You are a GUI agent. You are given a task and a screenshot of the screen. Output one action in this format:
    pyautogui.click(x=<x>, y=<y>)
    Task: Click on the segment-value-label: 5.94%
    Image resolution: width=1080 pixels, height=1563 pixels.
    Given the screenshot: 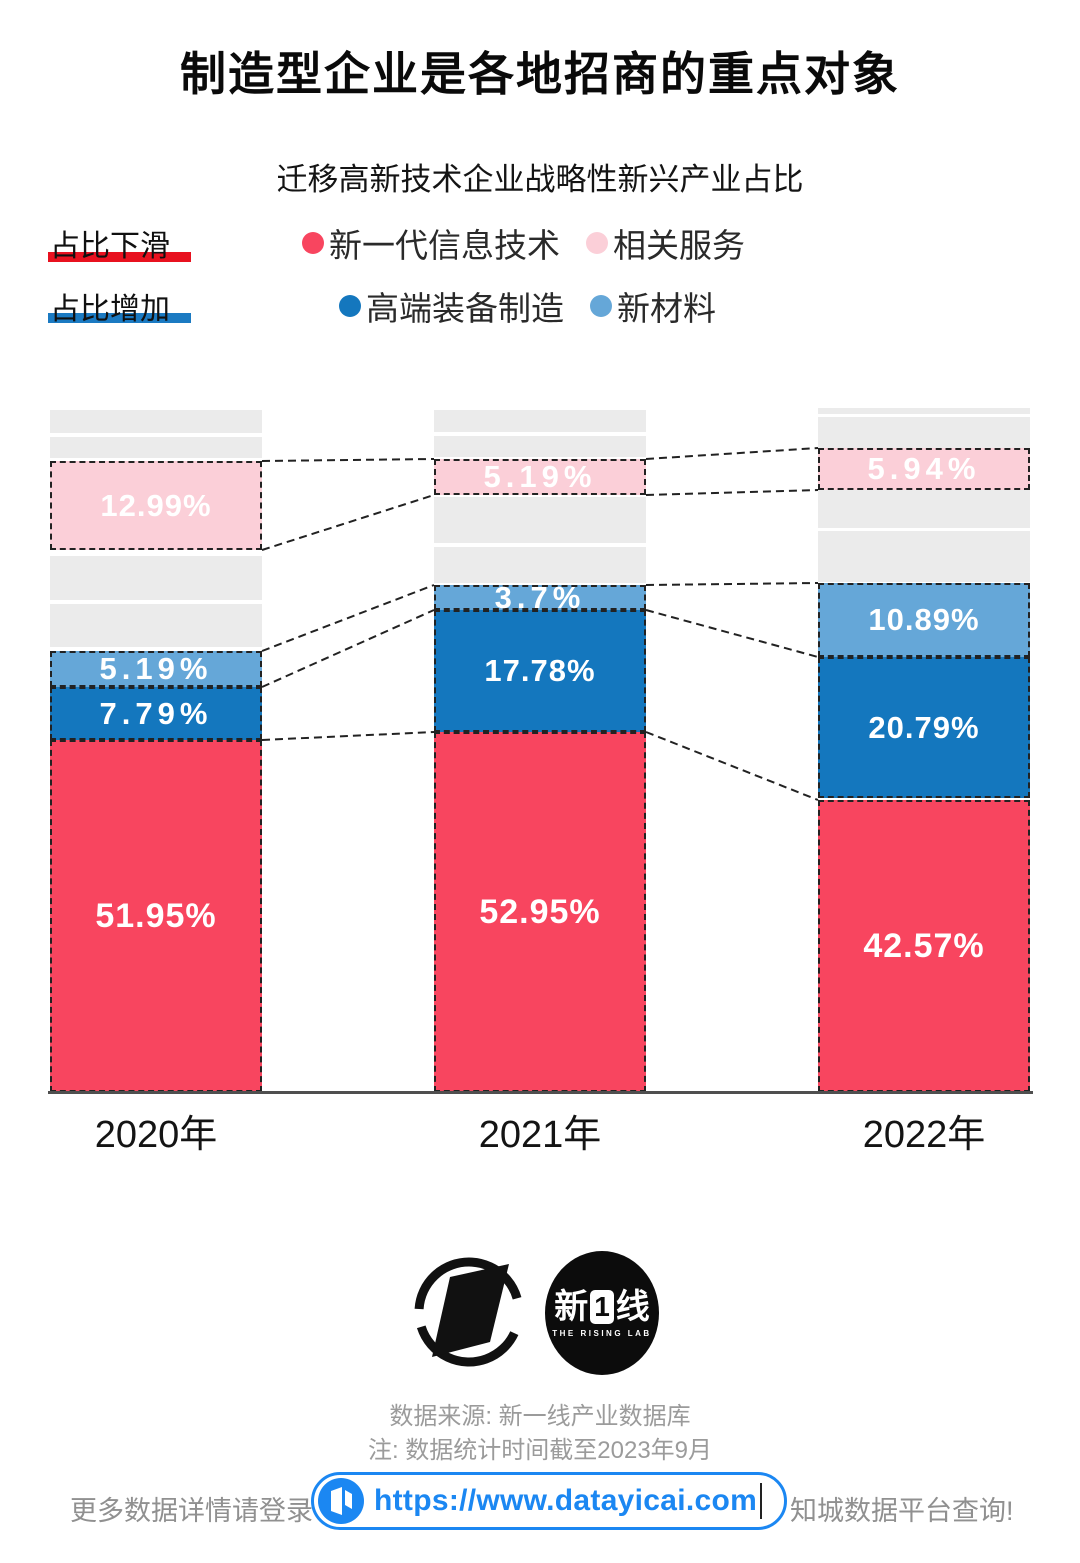 What is the action you would take?
    pyautogui.click(x=924, y=468)
    